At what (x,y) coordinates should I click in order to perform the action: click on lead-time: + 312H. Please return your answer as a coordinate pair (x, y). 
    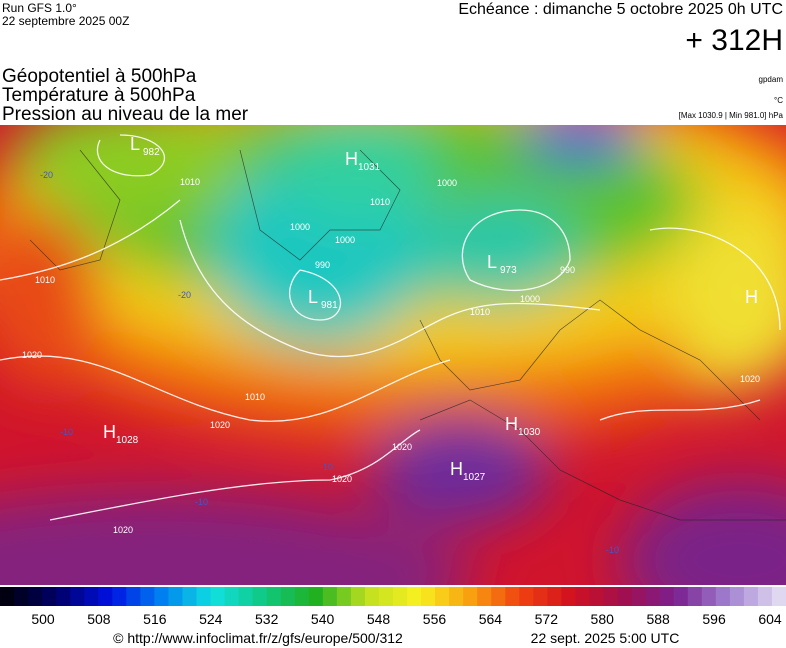
    Looking at the image, I should click on (734, 40).